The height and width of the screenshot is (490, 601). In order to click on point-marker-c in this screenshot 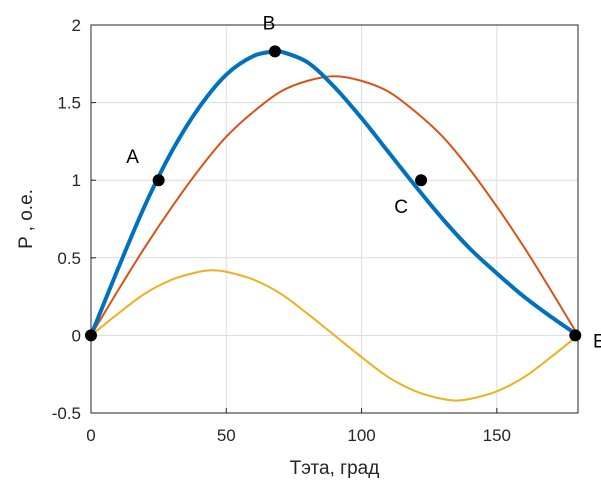, I will do `click(421, 180)`.